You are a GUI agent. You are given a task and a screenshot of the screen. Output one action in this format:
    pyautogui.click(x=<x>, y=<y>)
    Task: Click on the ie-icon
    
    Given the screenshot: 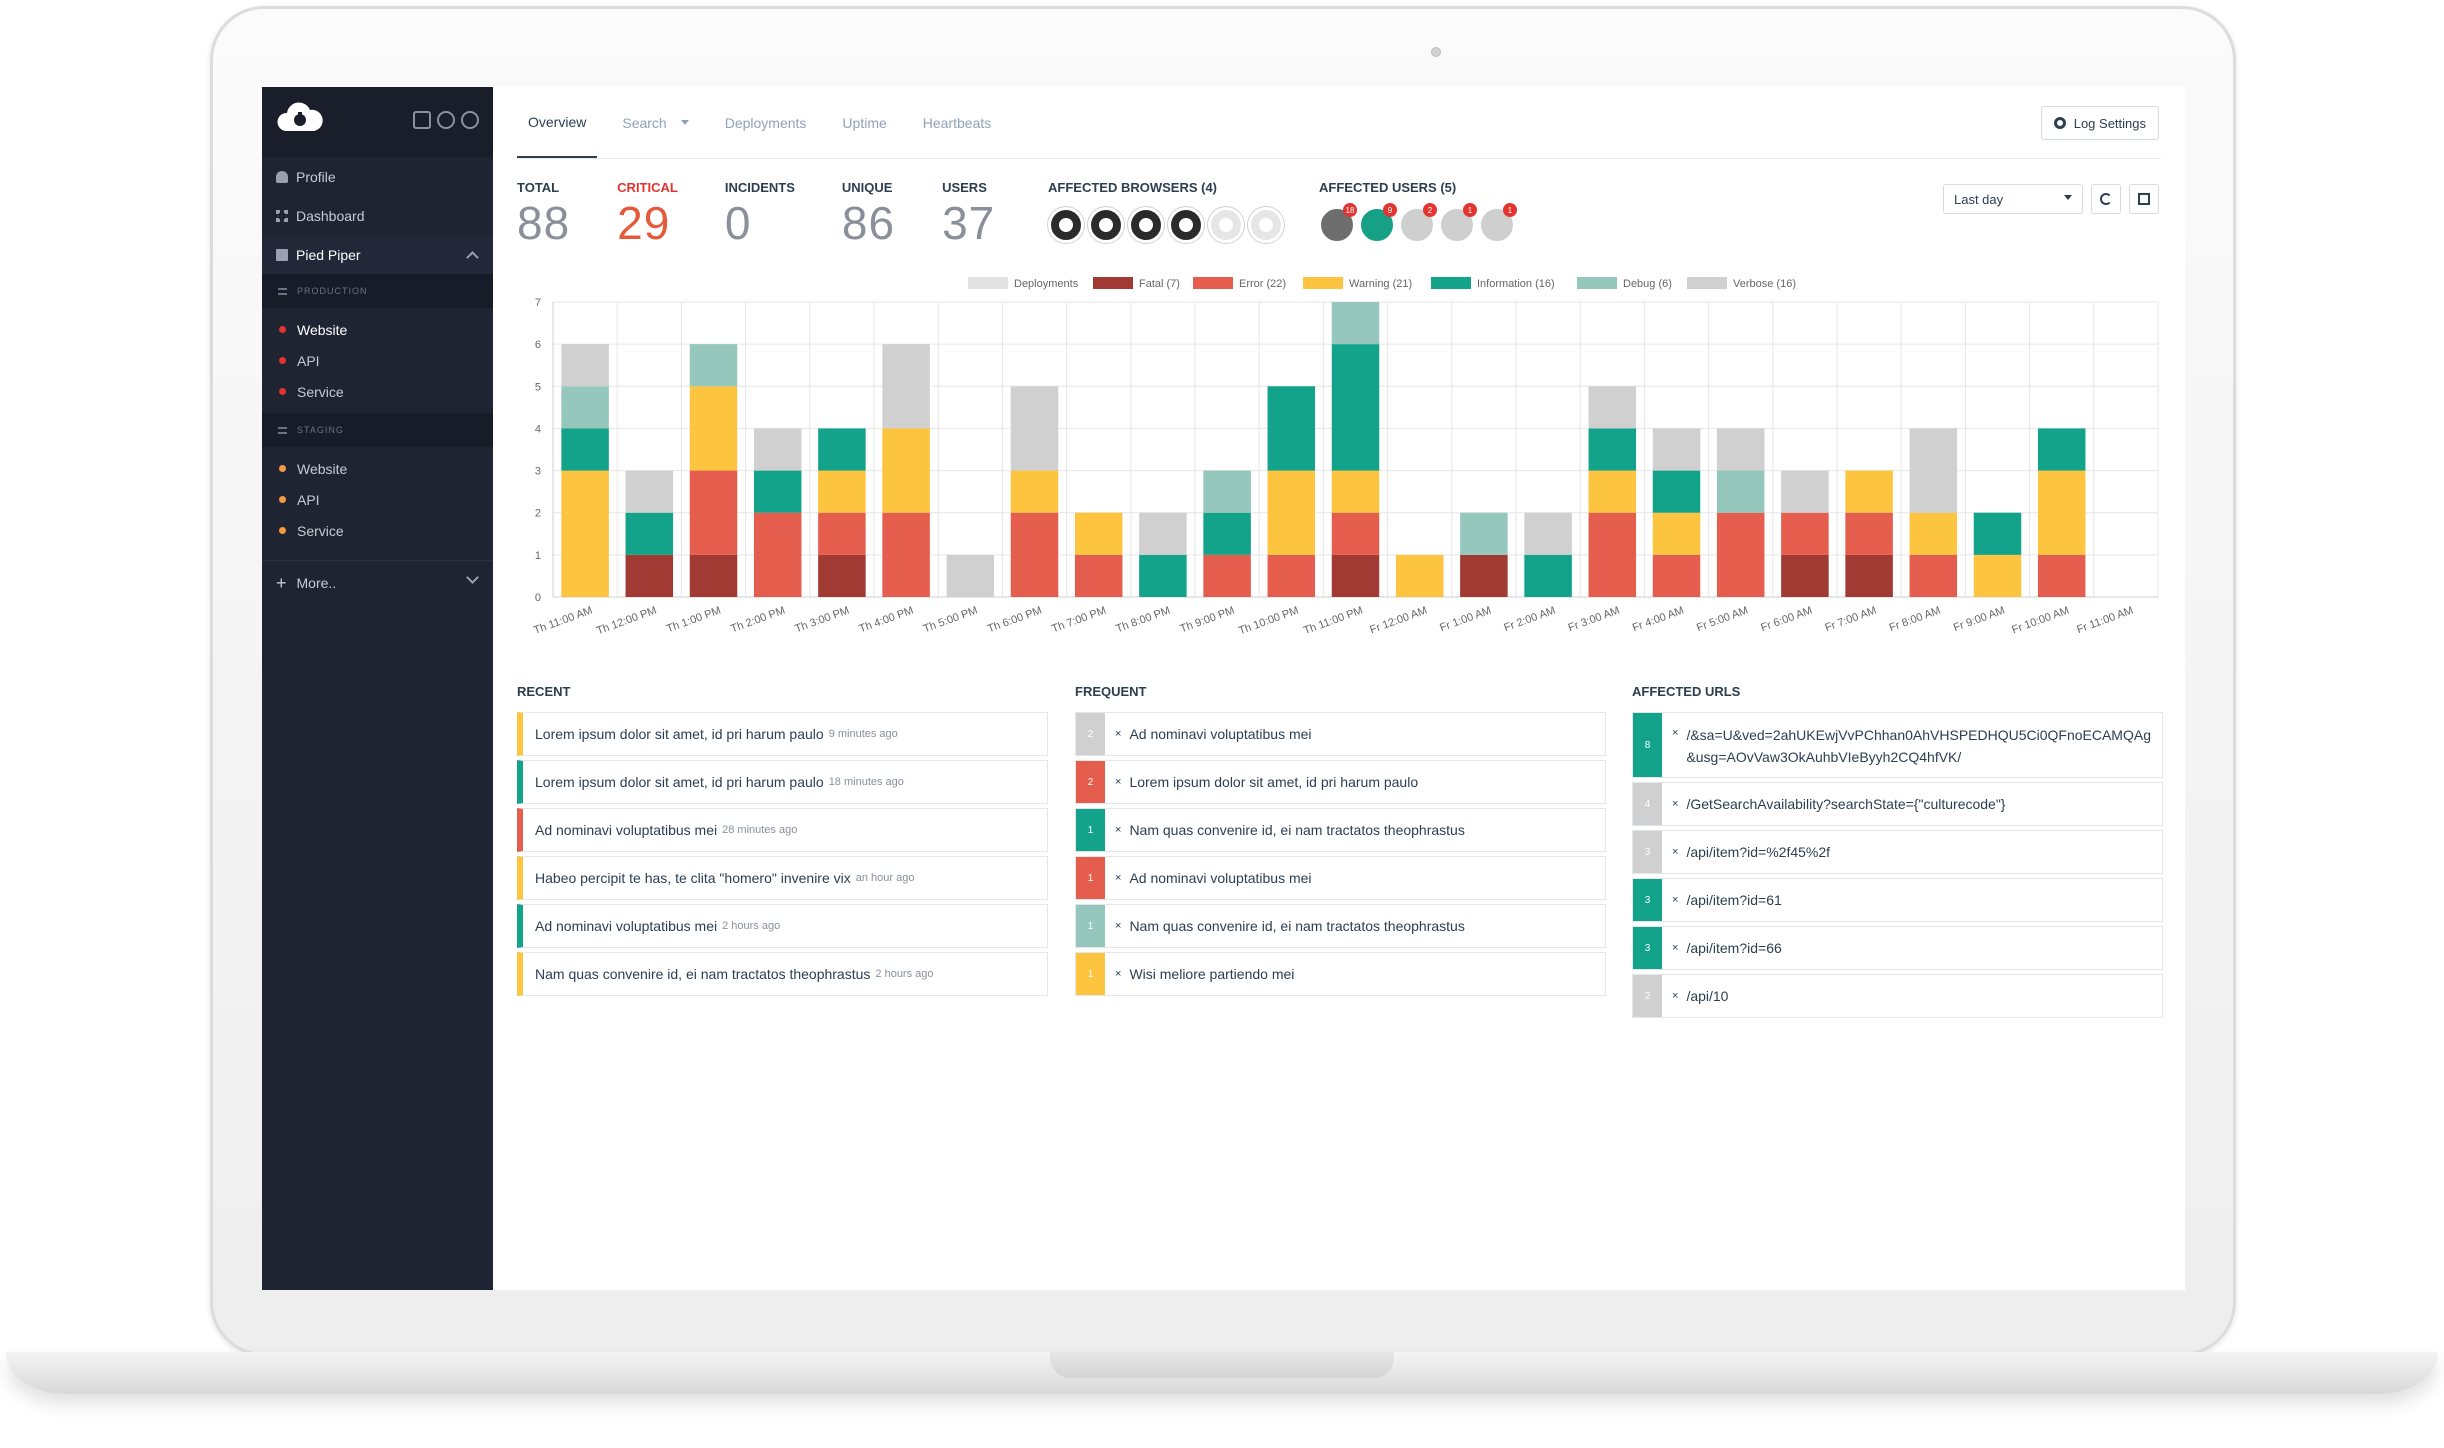 What is the action you would take?
    pyautogui.click(x=1186, y=225)
    